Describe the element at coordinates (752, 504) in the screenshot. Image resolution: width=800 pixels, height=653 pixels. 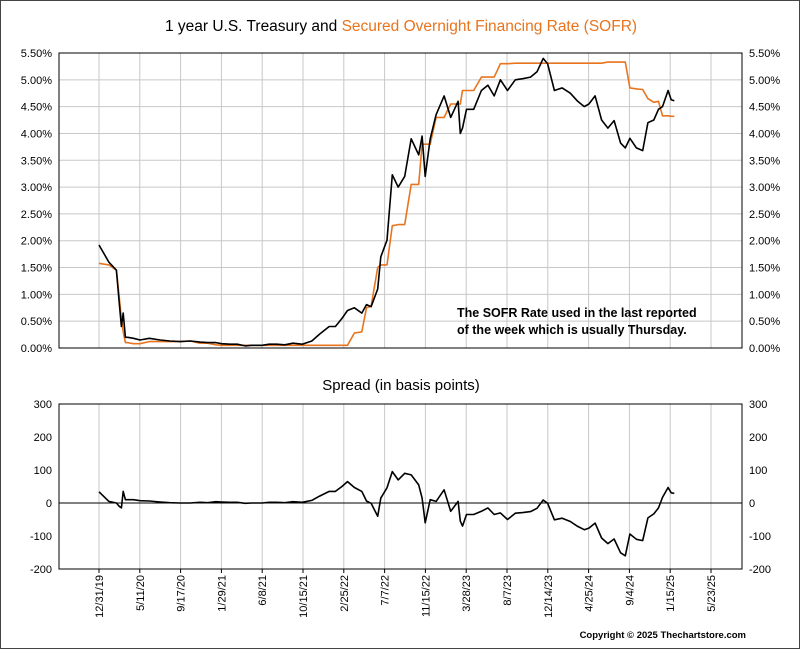
I see `bottom-y-tick-label-right: 0` at that location.